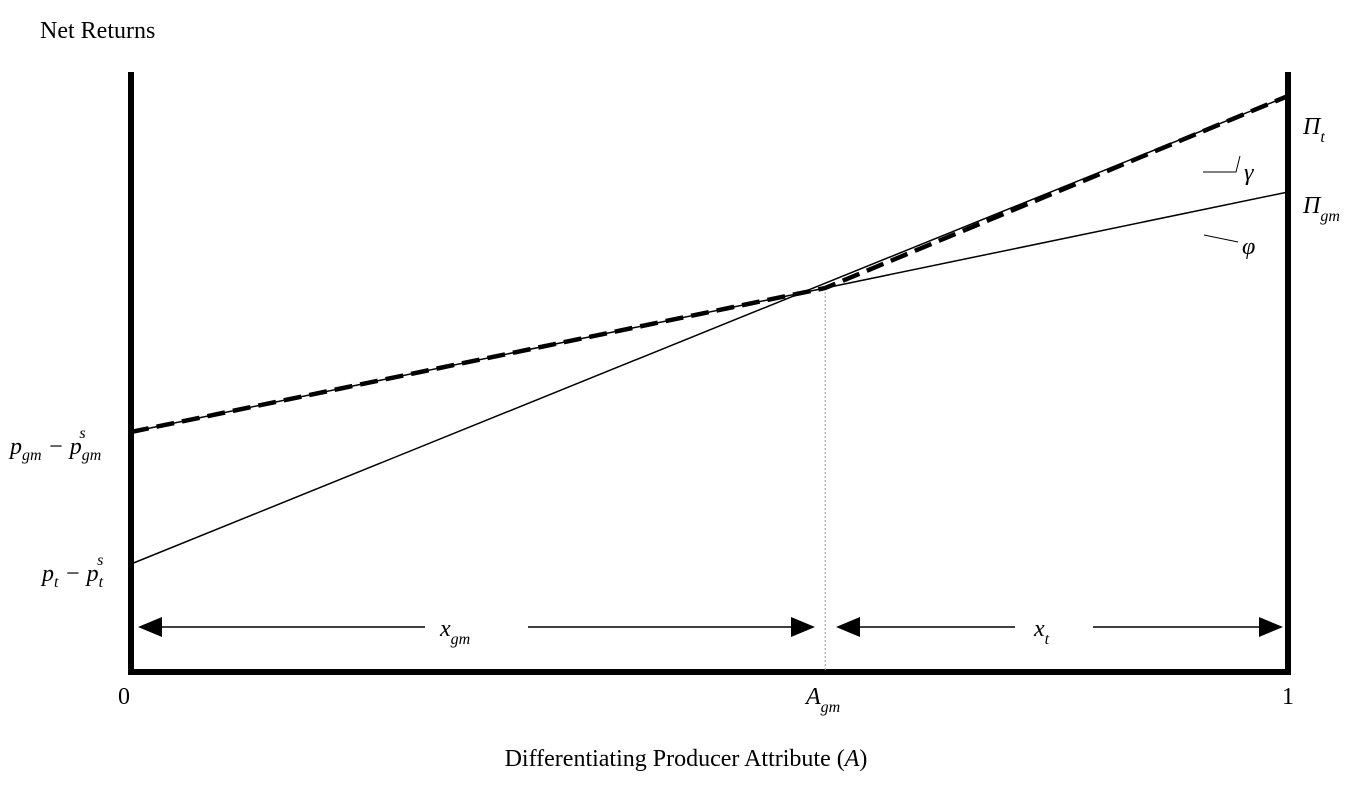 The height and width of the screenshot is (787, 1372). What do you see at coordinates (1321, 209) in the screenshot?
I see `pi-gm-label: Πgm` at bounding box center [1321, 209].